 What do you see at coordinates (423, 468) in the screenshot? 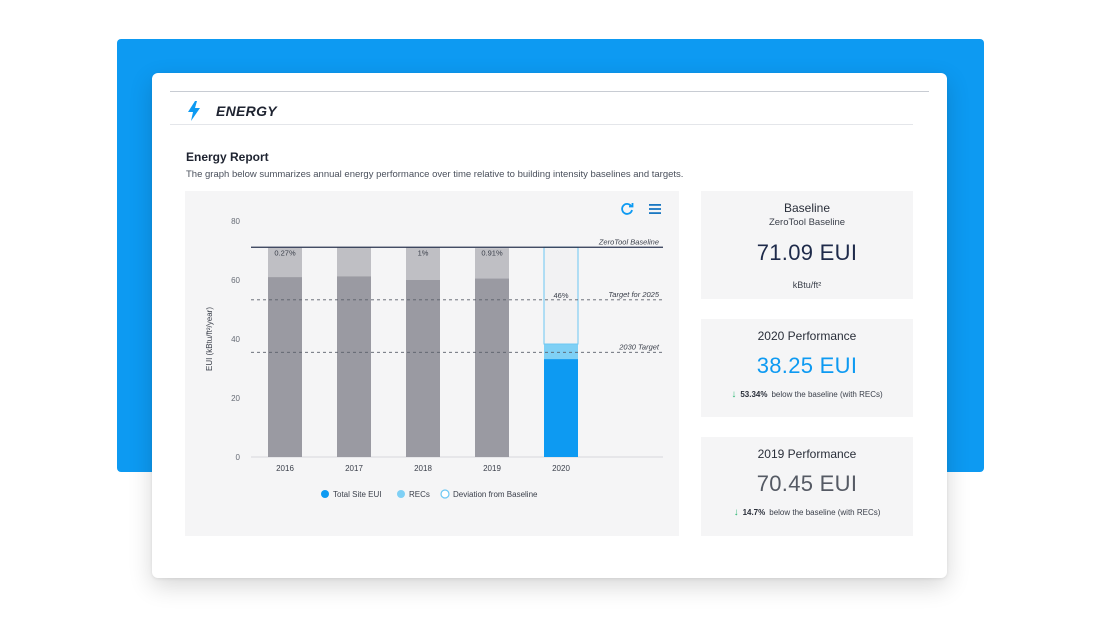
I see `x-tick-label: 2018` at bounding box center [423, 468].